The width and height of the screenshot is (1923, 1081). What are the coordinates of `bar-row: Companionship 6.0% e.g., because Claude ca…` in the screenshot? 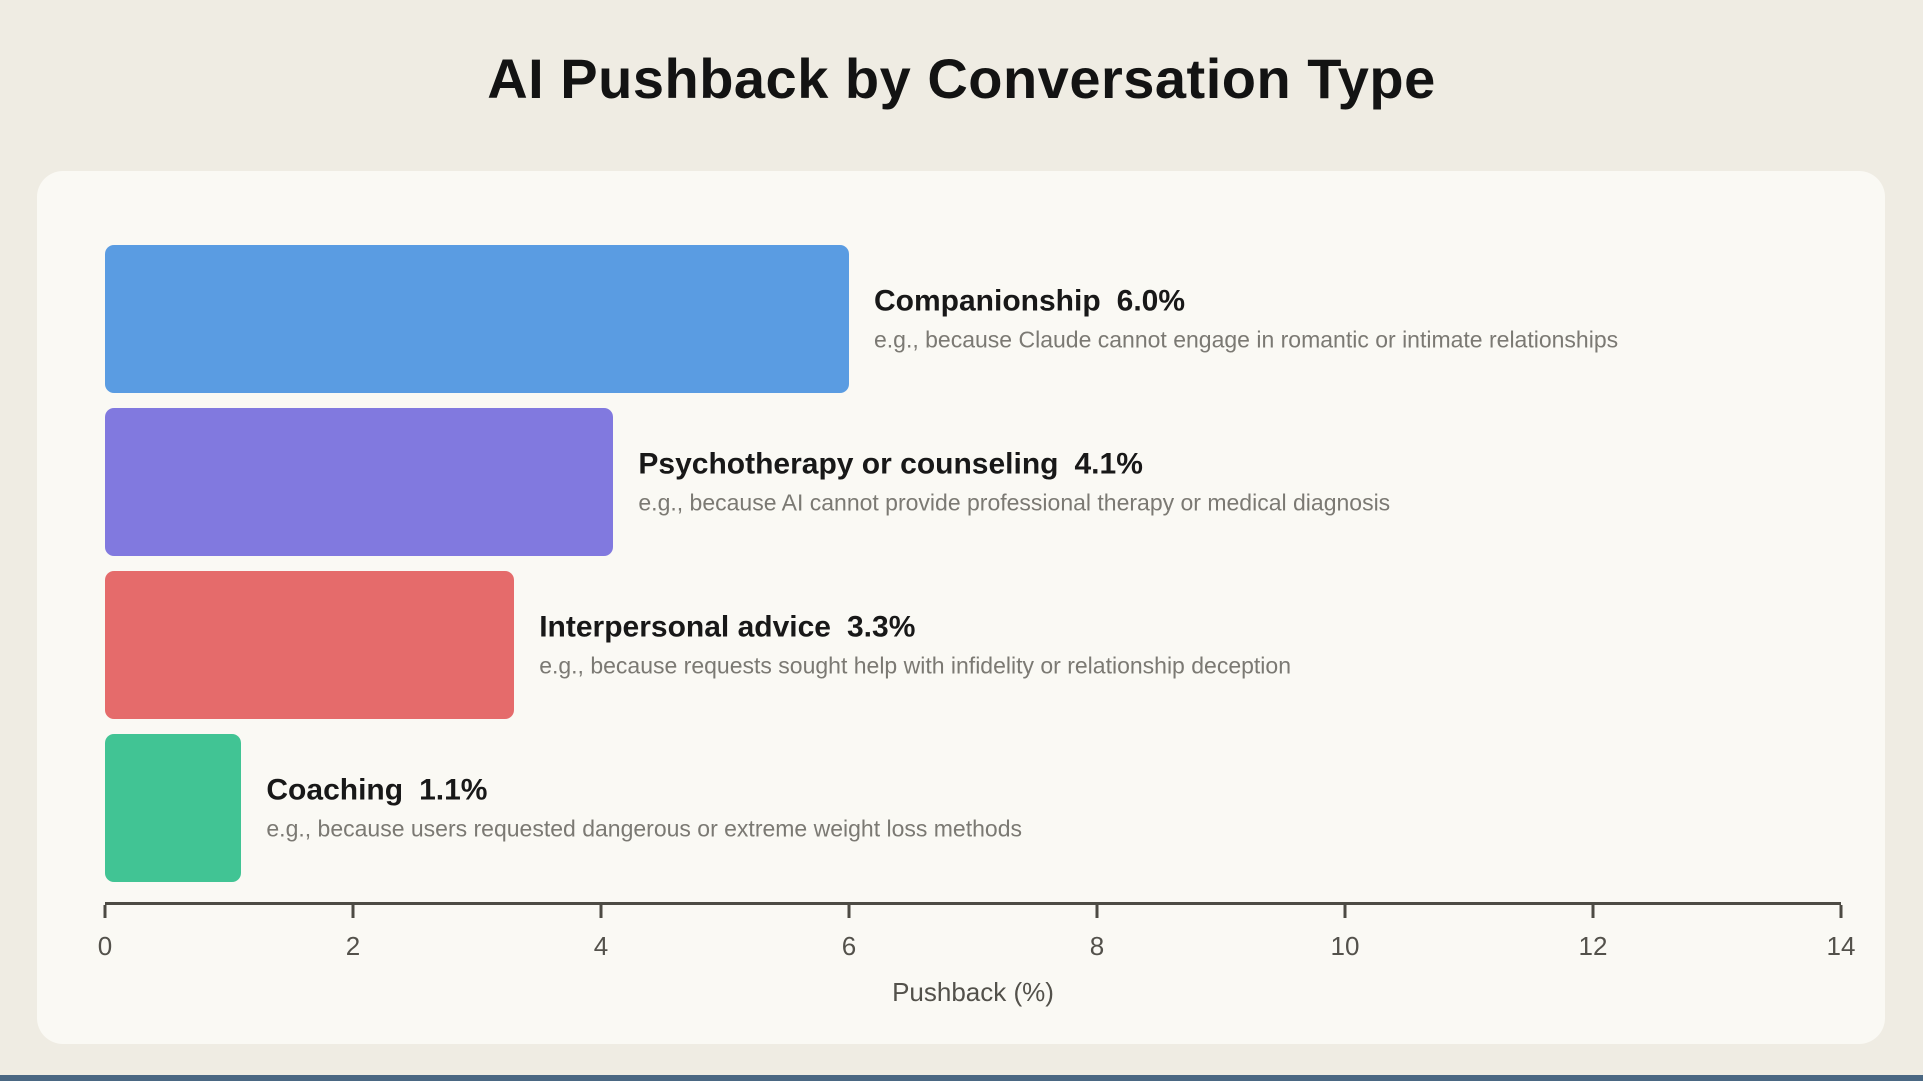 It's located at (973, 319).